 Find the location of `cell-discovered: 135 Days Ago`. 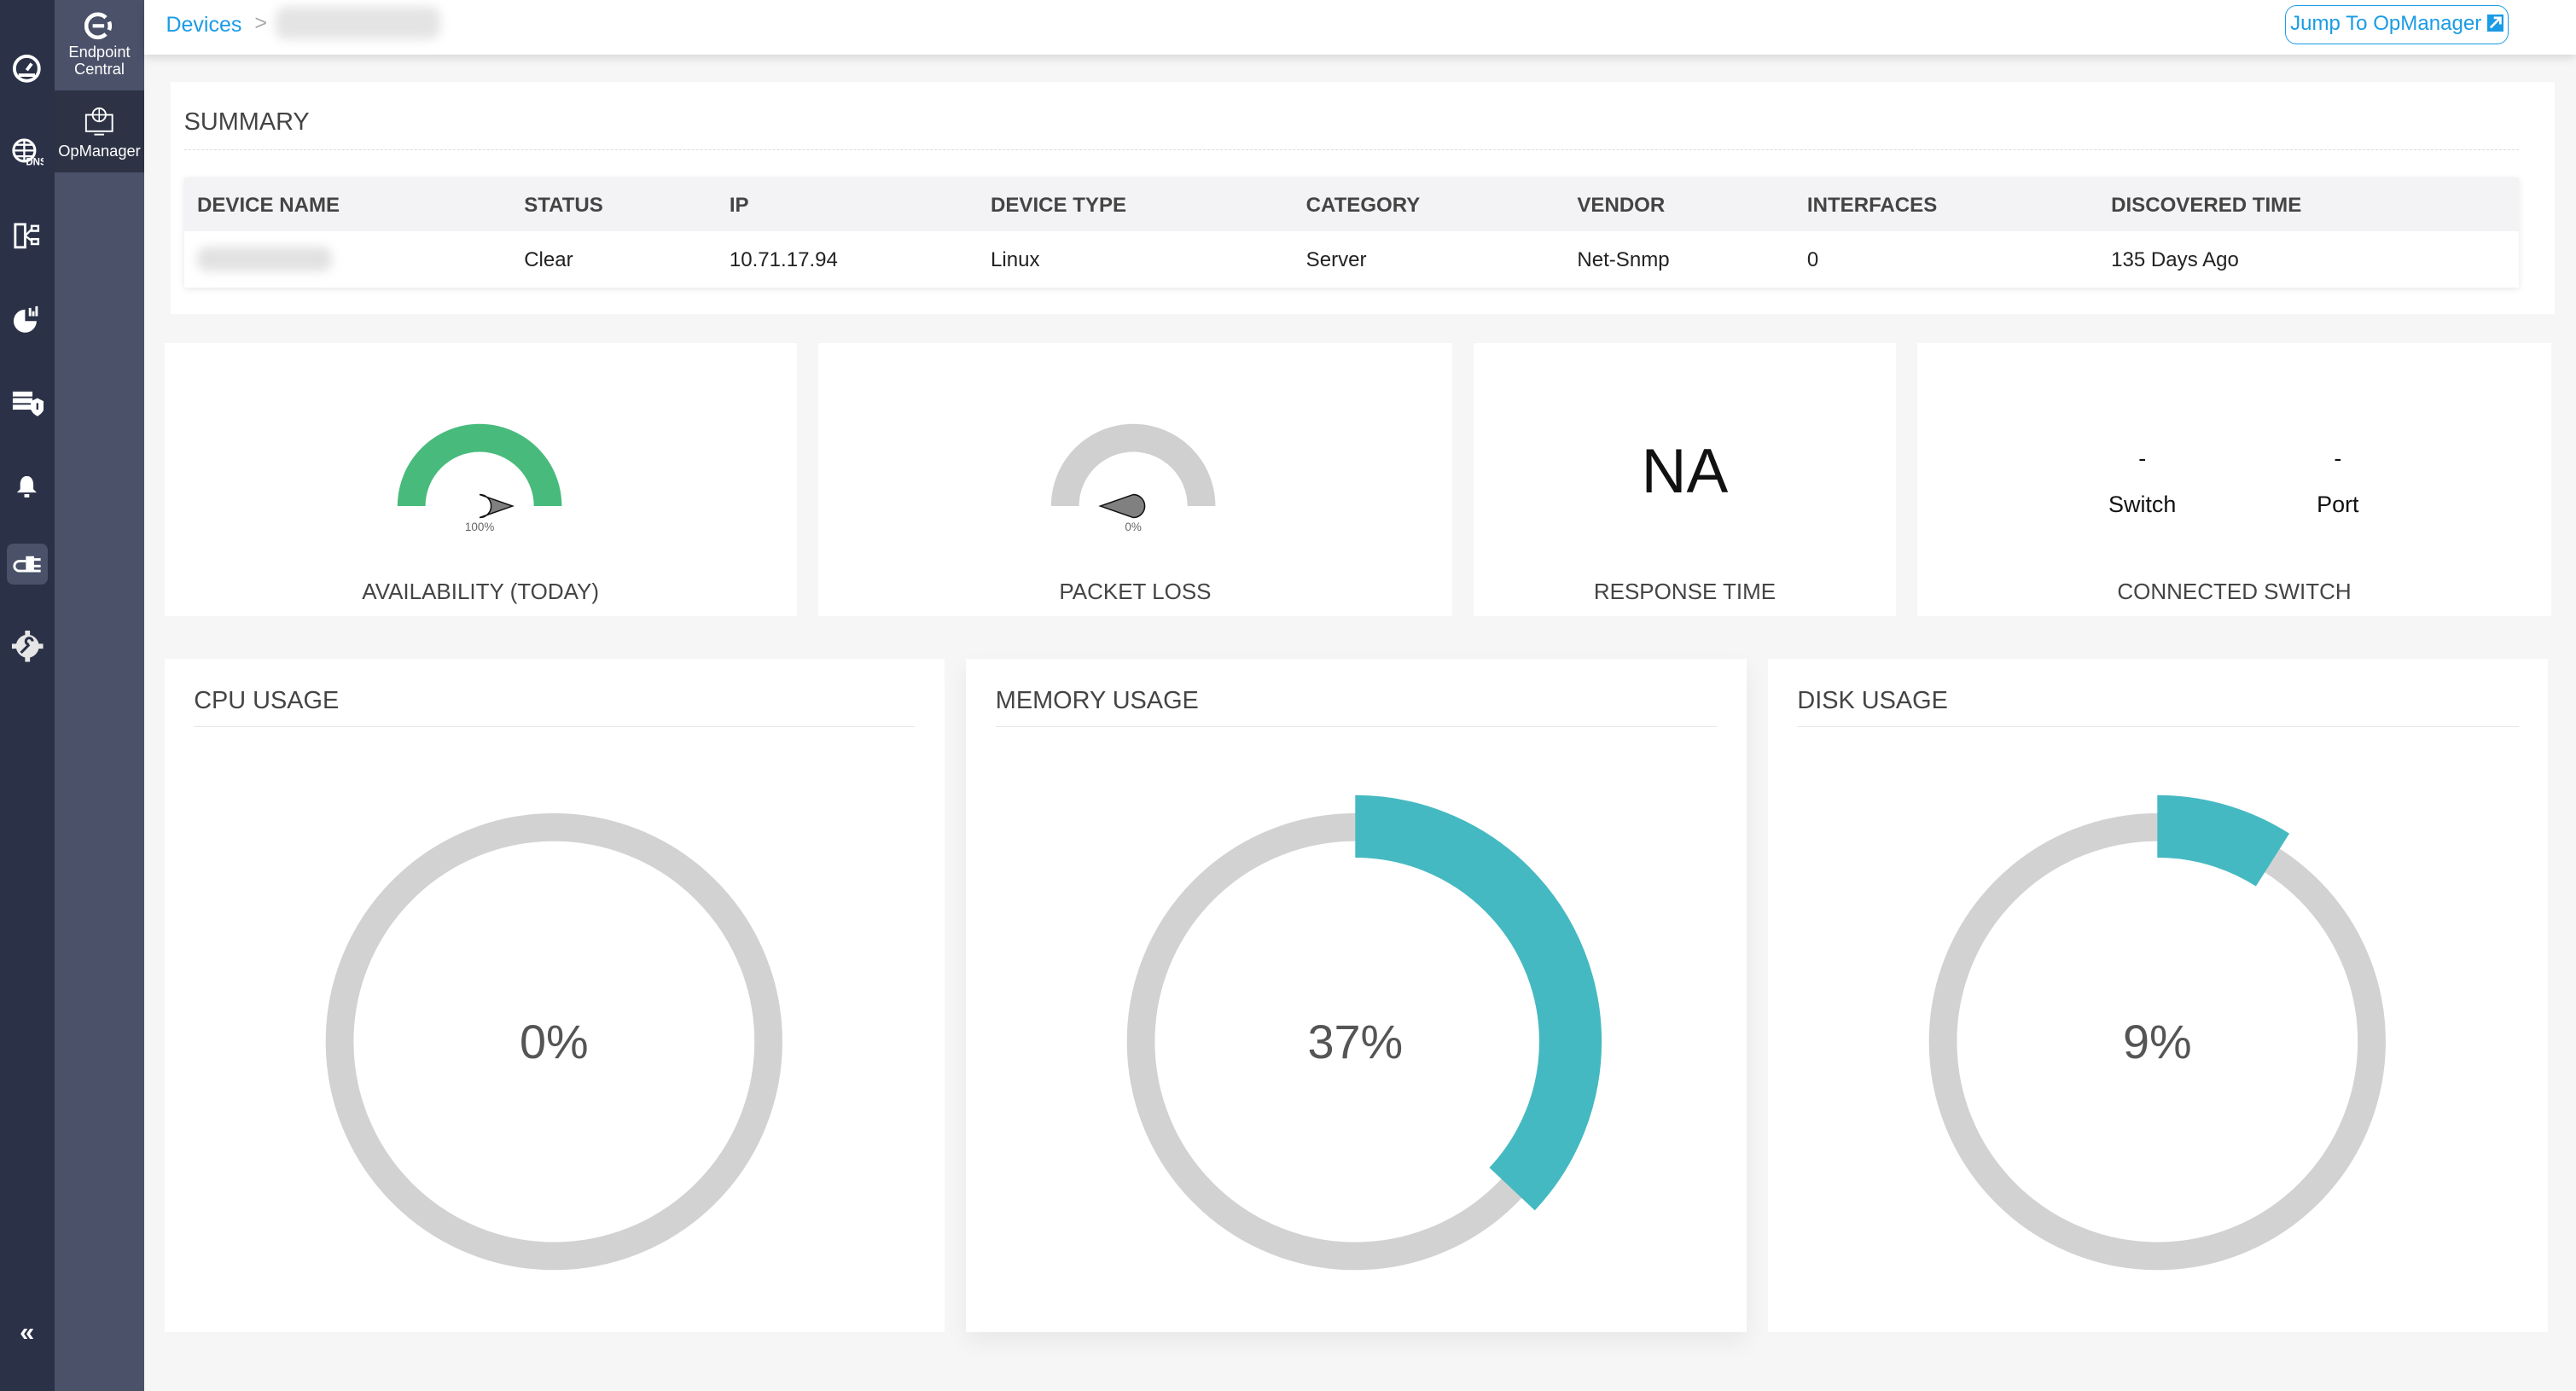

cell-discovered: 135 Days Ago is located at coordinates (2175, 259).